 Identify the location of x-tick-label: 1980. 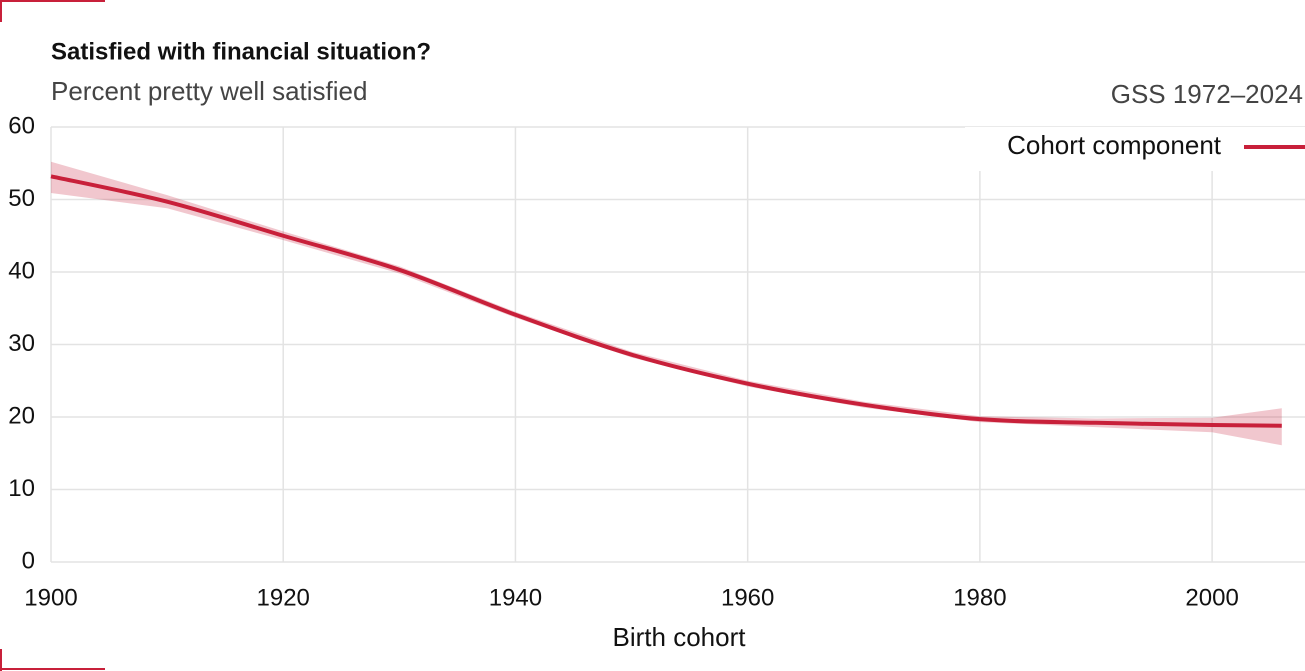
(979, 597).